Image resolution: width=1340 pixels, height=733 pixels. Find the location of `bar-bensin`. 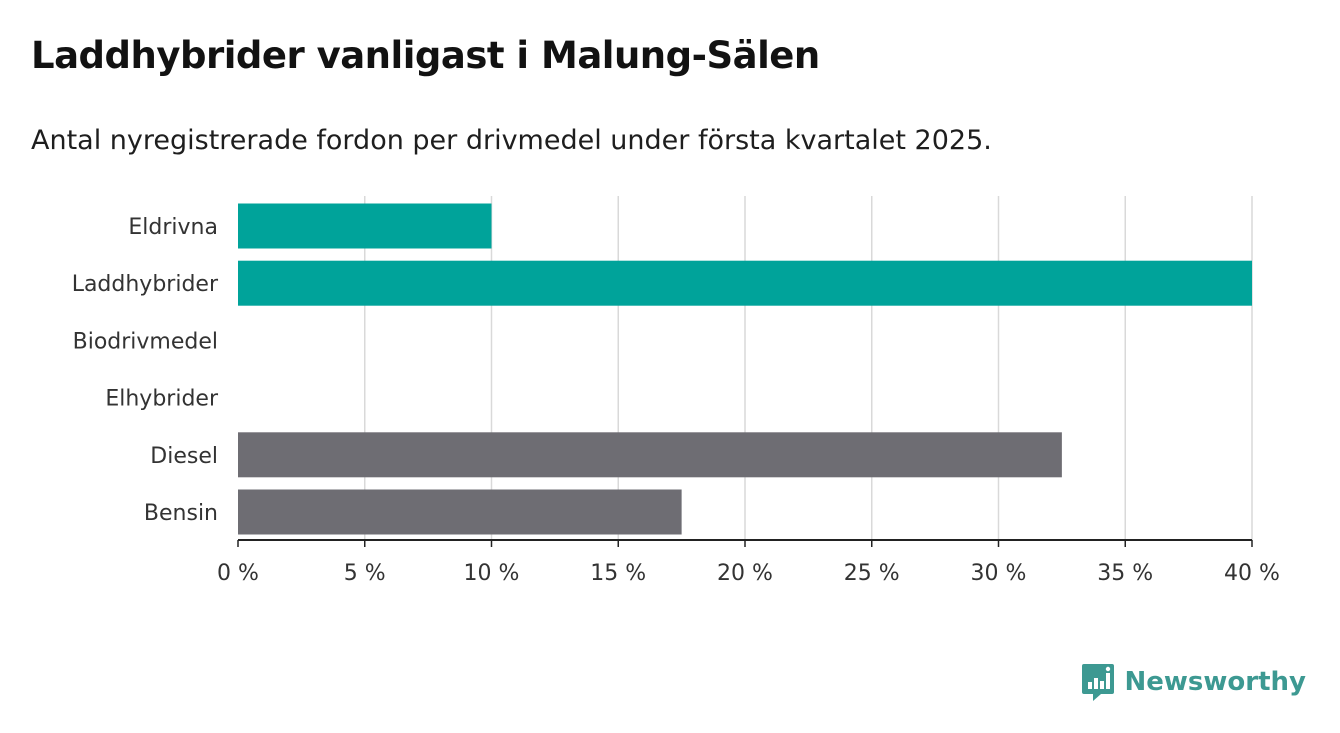

bar-bensin is located at coordinates (460, 512).